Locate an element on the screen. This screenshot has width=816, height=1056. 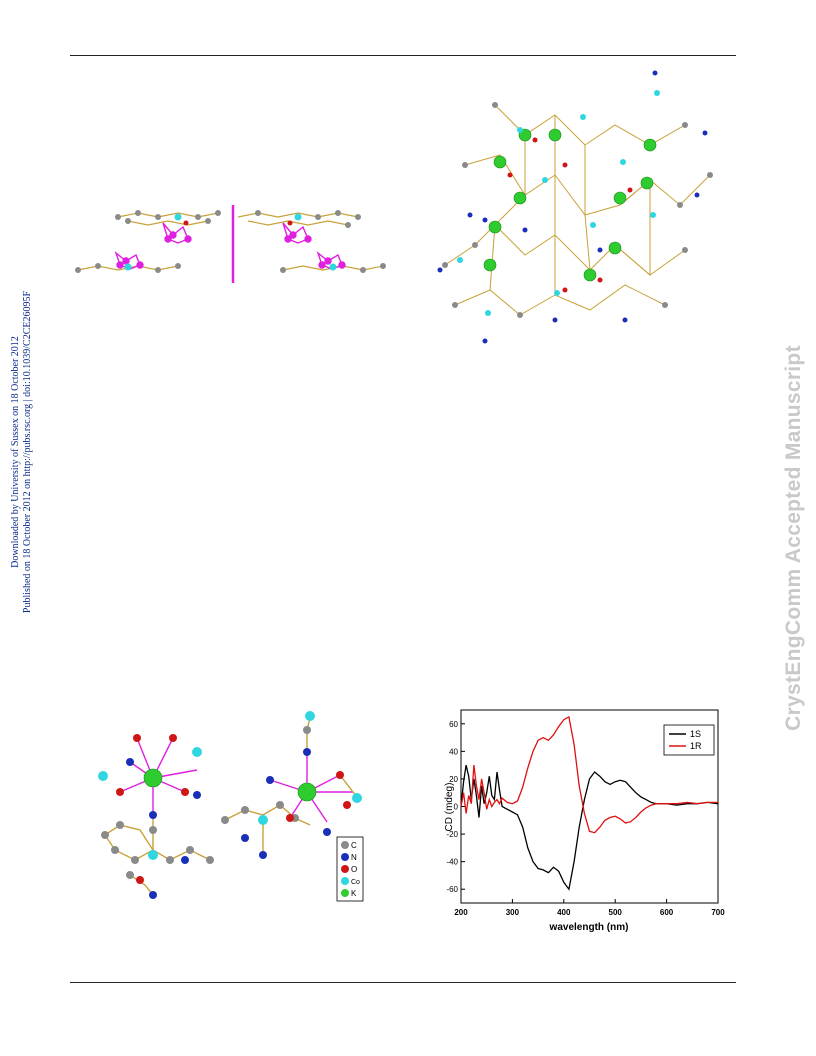
legend-series-1r: 1R is located at coordinates (696, 746).